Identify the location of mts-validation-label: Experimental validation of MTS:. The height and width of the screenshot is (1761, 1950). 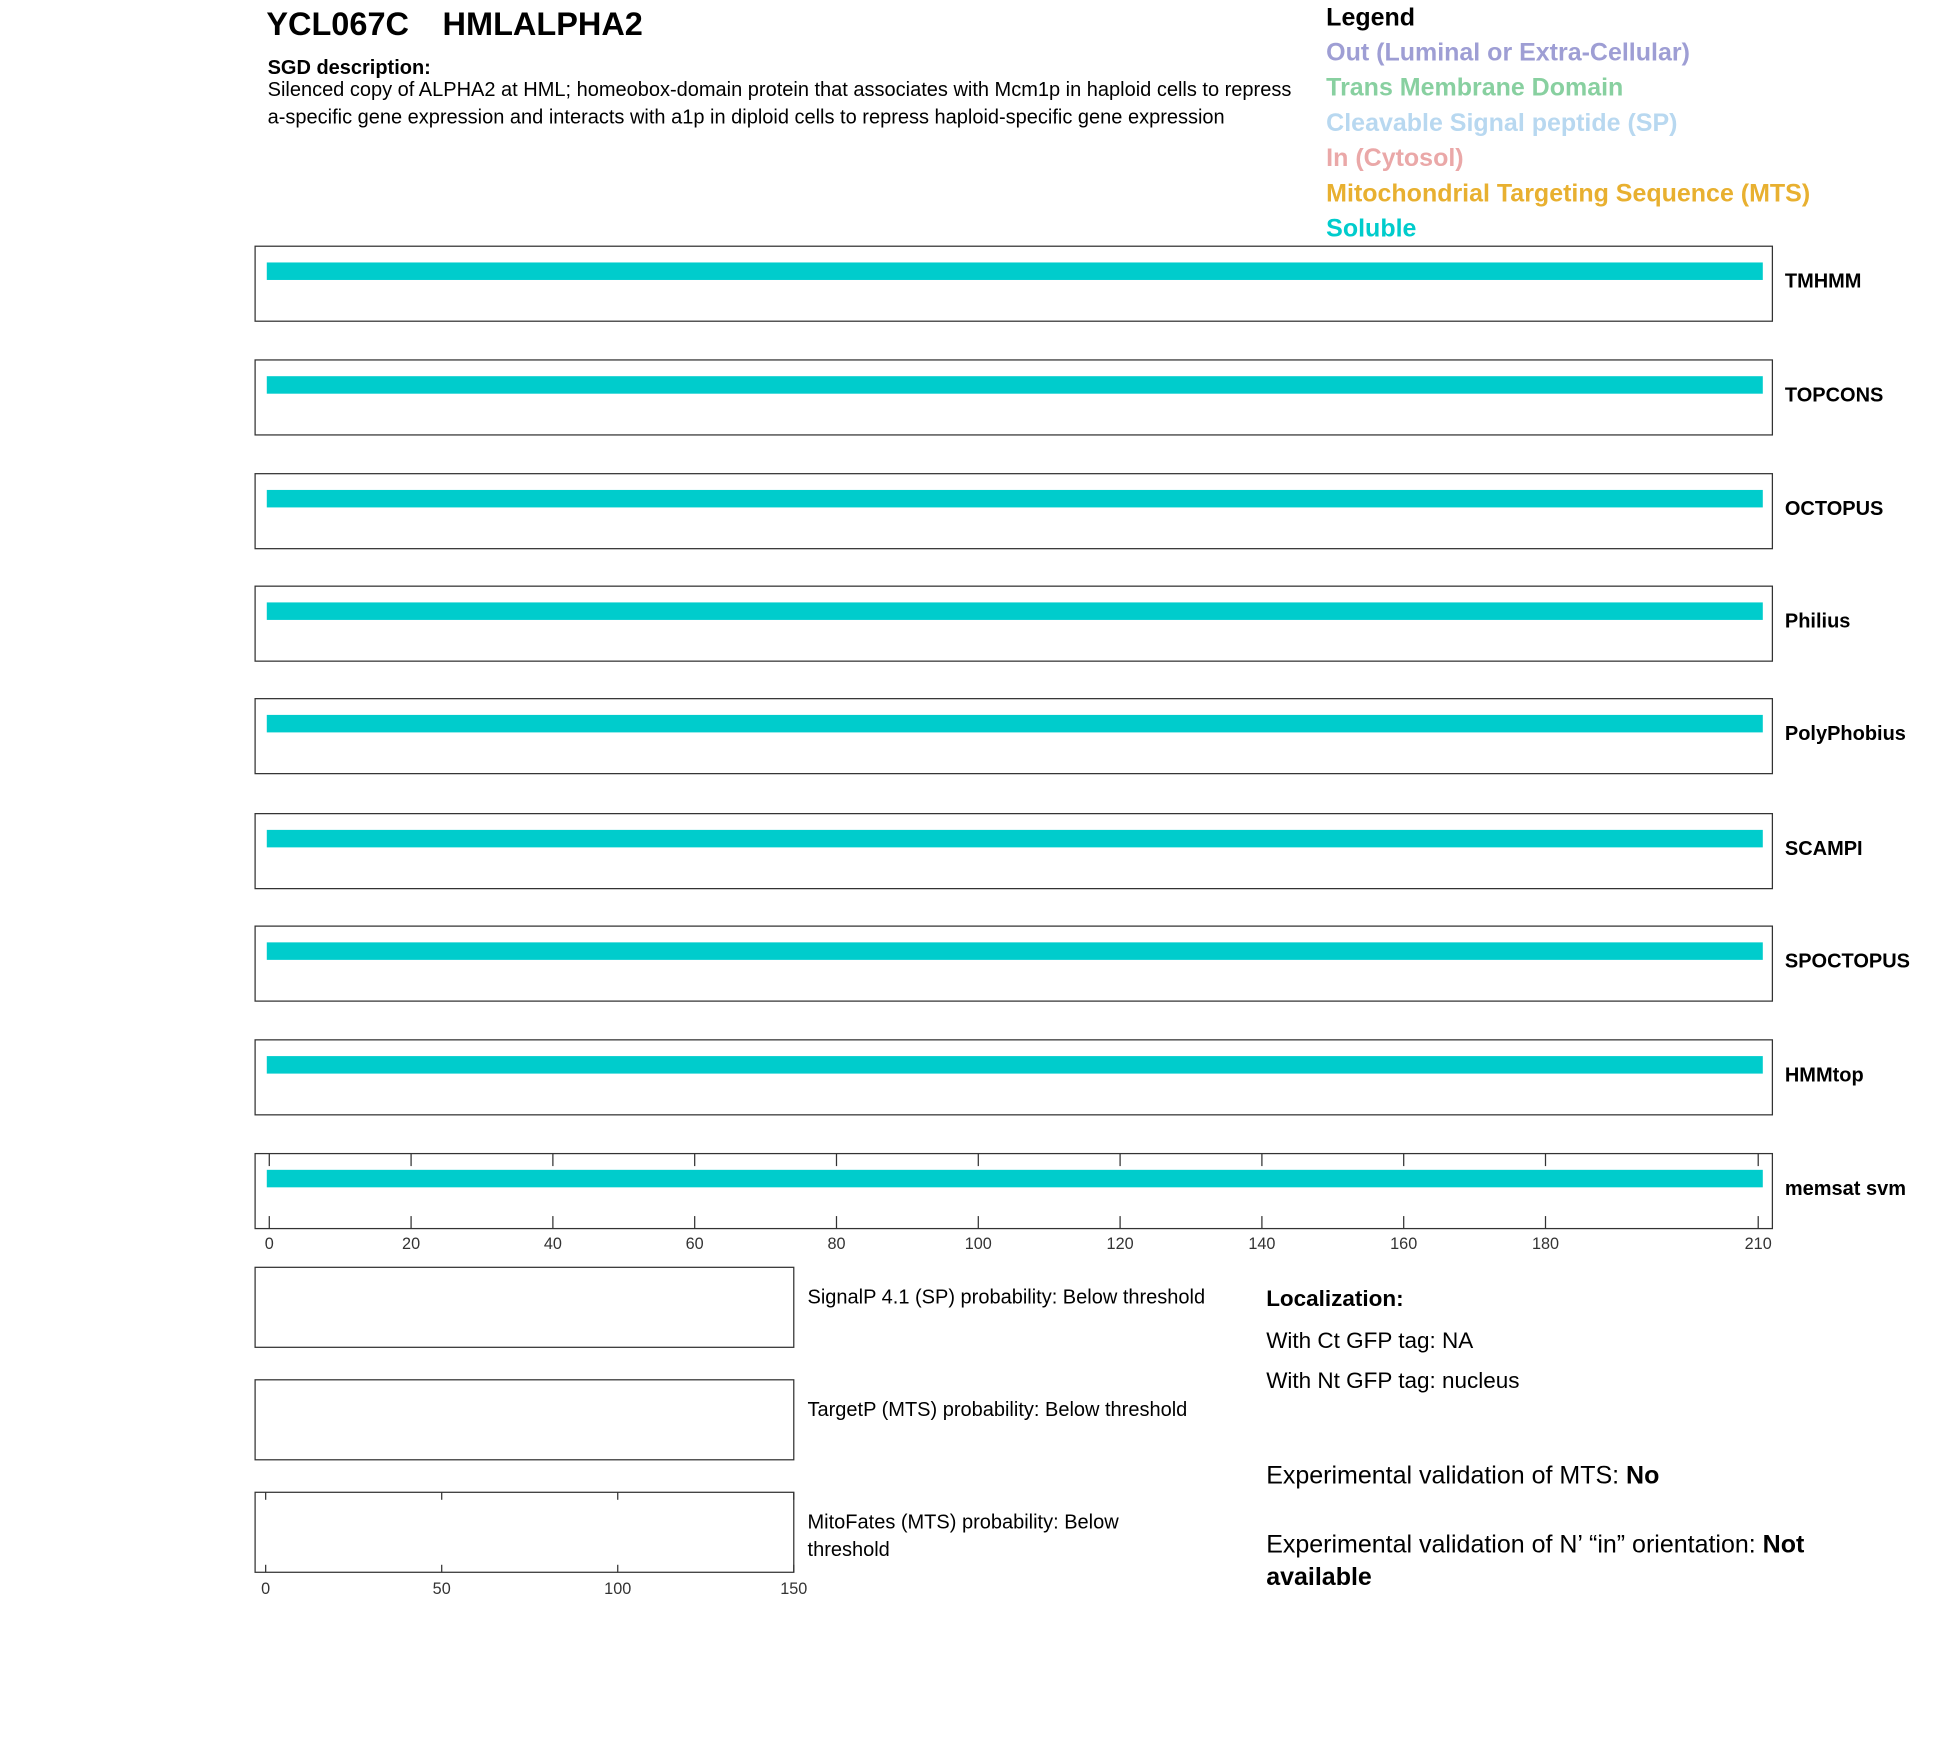
(1443, 1476).